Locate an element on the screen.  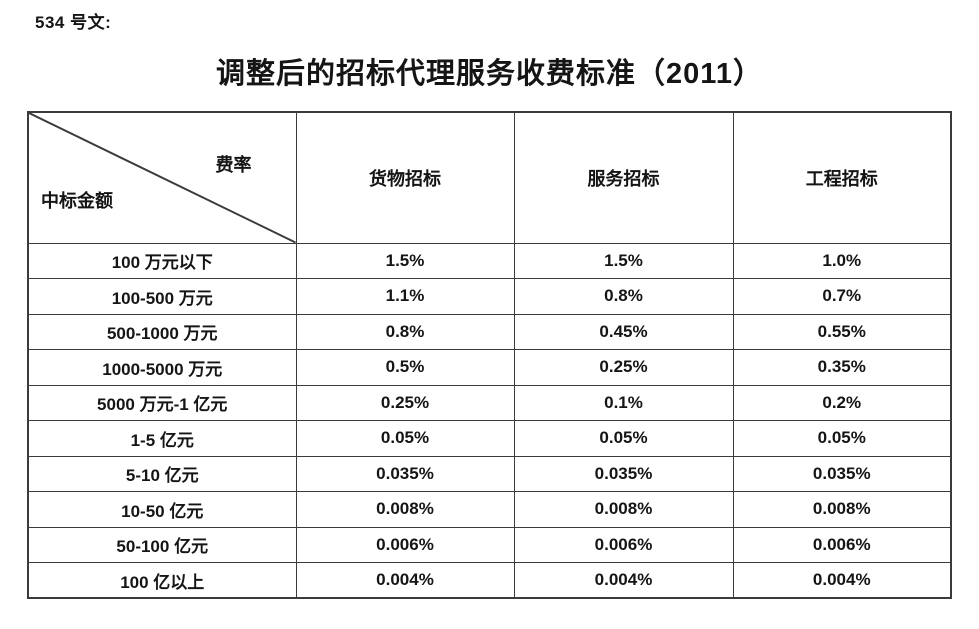
works-rate-cell: 0.05% is located at coordinates (842, 438).